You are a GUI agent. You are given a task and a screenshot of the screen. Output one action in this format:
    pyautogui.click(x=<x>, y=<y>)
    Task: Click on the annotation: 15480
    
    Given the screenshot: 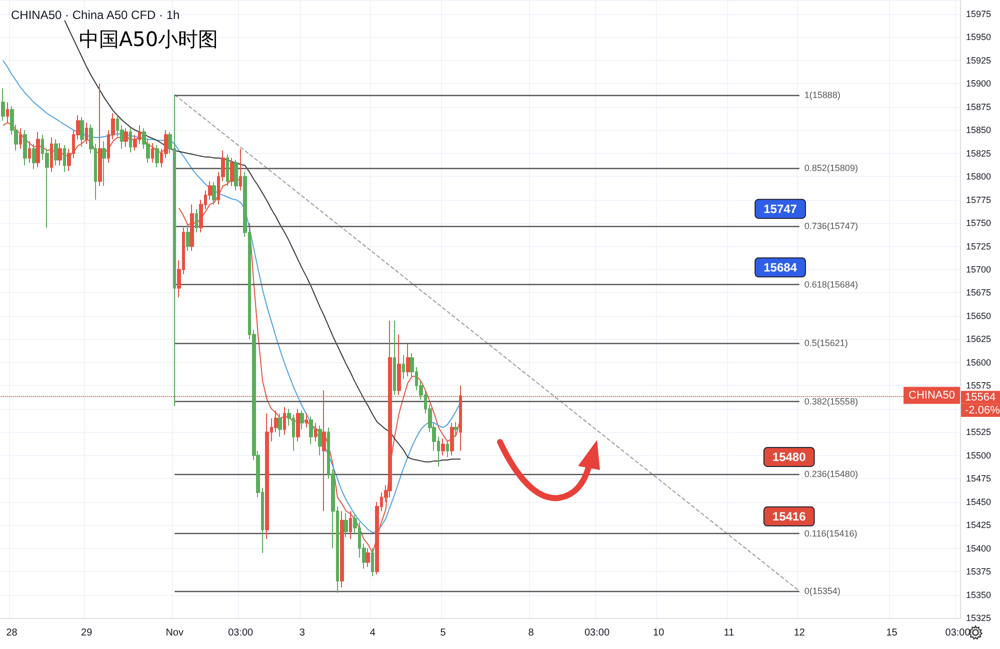 What is the action you would take?
    pyautogui.click(x=789, y=457)
    